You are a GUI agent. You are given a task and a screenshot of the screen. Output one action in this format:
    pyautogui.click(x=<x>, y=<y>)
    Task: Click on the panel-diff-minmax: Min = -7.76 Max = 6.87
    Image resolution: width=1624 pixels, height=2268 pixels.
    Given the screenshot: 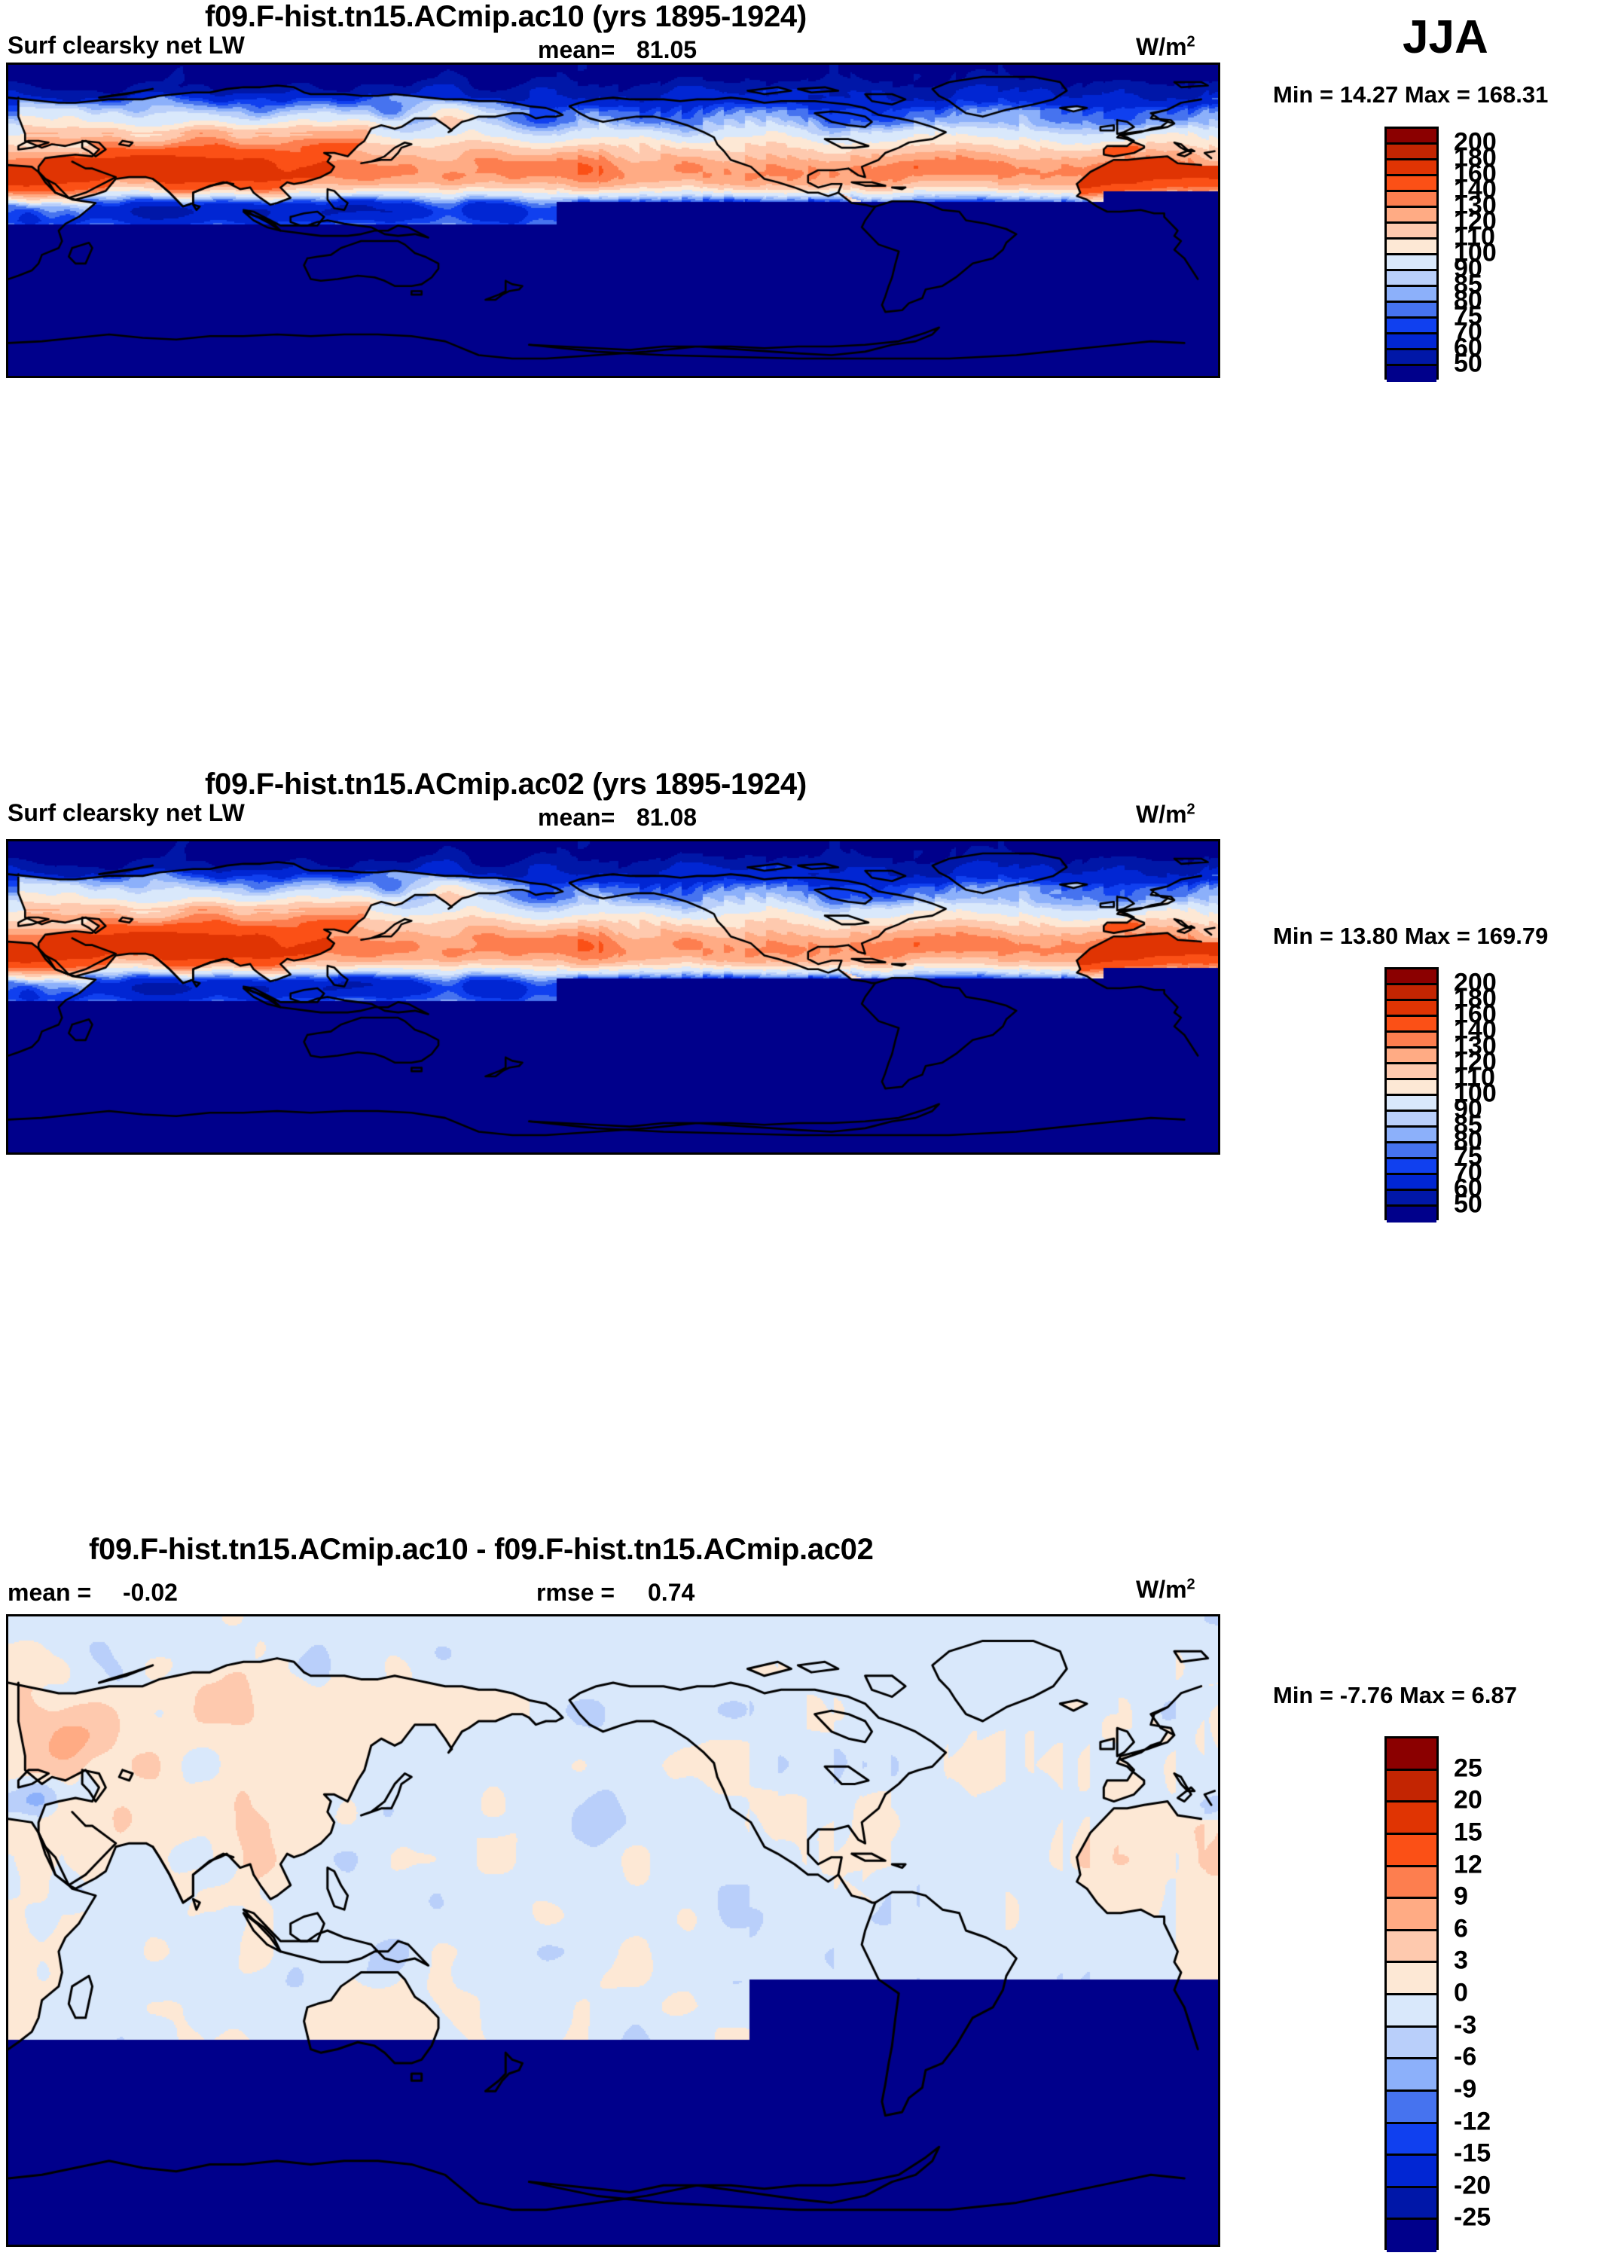 What is the action you would take?
    pyautogui.click(x=1395, y=1695)
    